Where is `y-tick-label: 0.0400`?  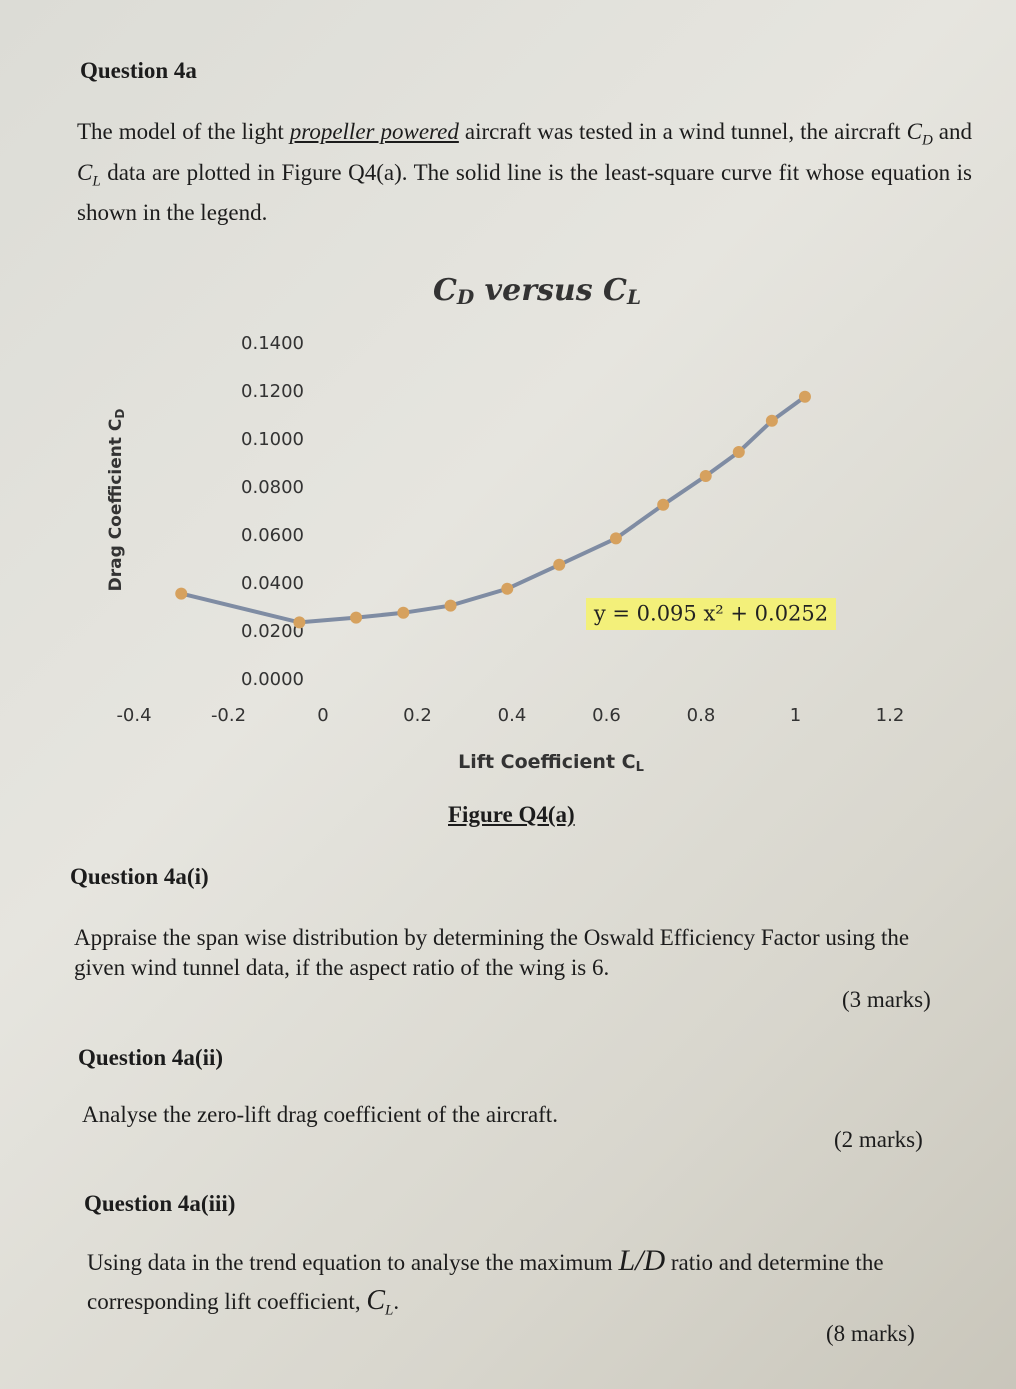
y-tick-label: 0.0400 is located at coordinates (272, 583).